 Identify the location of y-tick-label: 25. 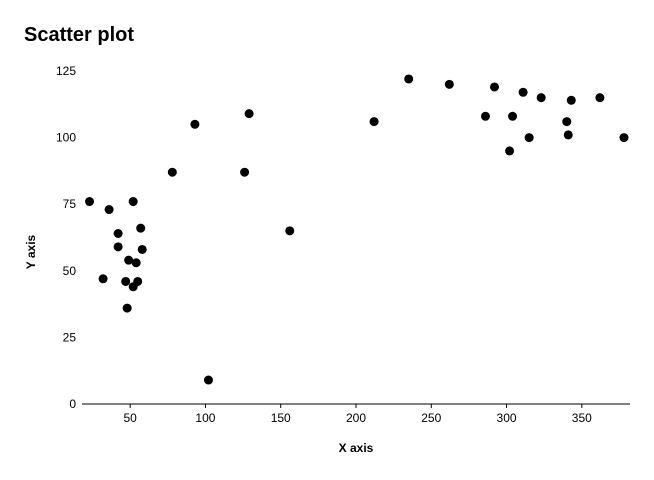
(70, 337).